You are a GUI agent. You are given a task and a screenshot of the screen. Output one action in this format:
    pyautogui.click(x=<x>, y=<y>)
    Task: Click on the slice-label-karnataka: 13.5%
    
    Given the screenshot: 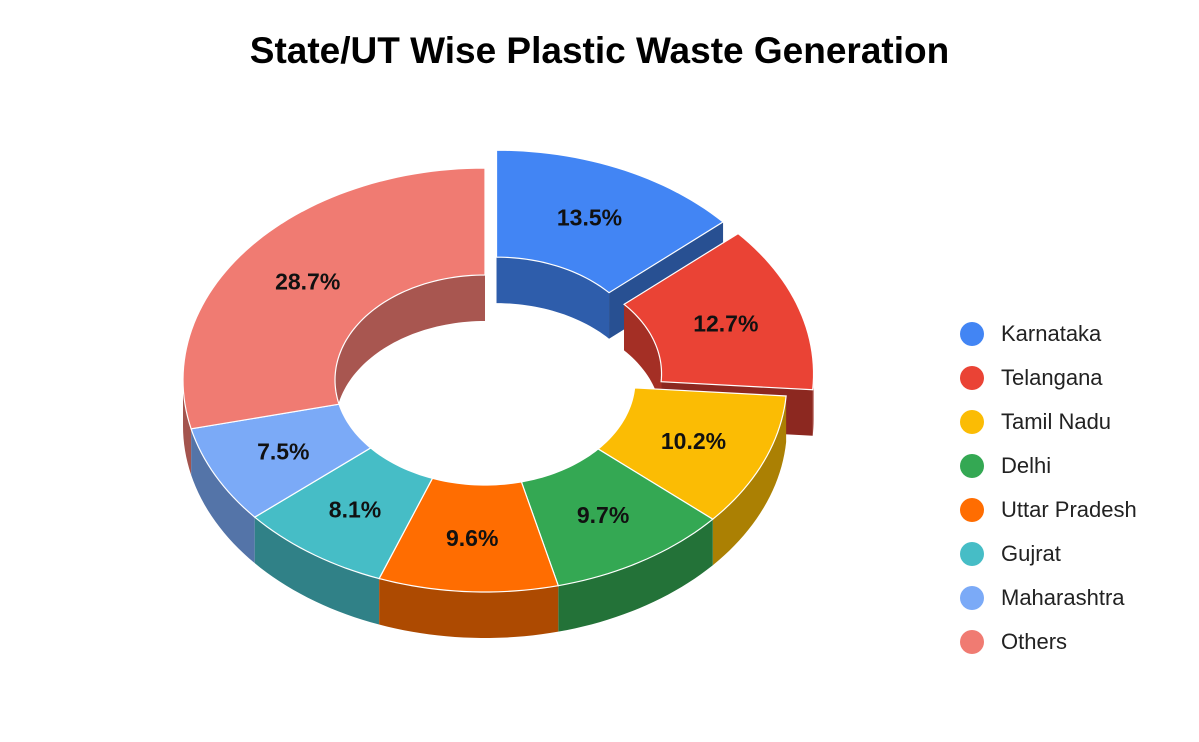 What is the action you would take?
    pyautogui.click(x=589, y=218)
    